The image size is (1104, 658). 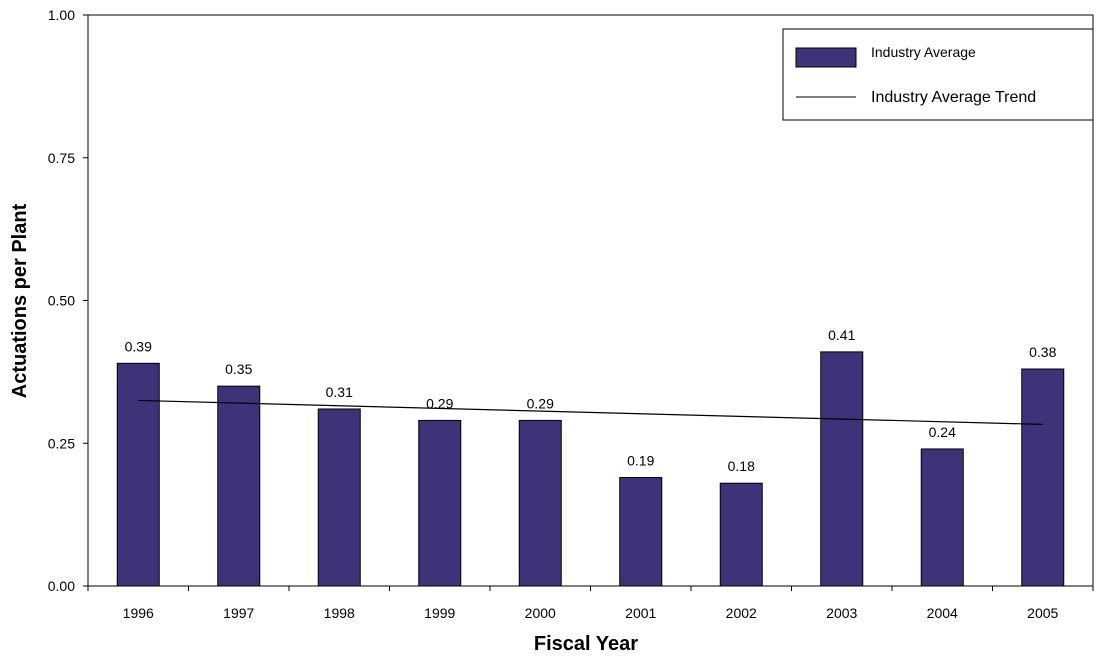 I want to click on bar-value-label-2005: 0.38, so click(x=1042, y=352).